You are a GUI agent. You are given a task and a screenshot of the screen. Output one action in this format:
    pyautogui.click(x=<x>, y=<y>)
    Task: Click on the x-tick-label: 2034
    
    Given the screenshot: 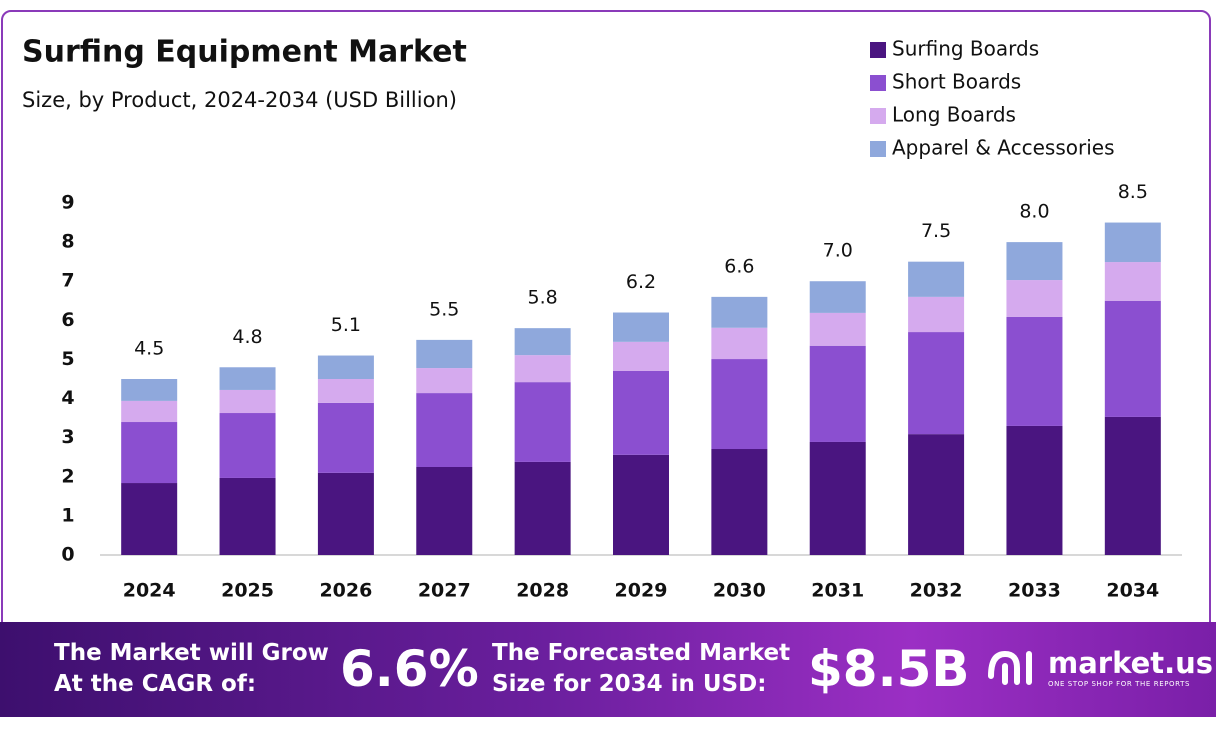 What is the action you would take?
    pyautogui.click(x=1132, y=591)
    